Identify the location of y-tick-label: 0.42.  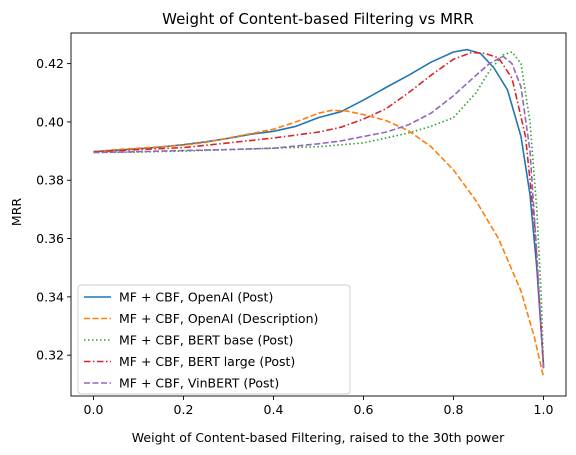
(50, 63).